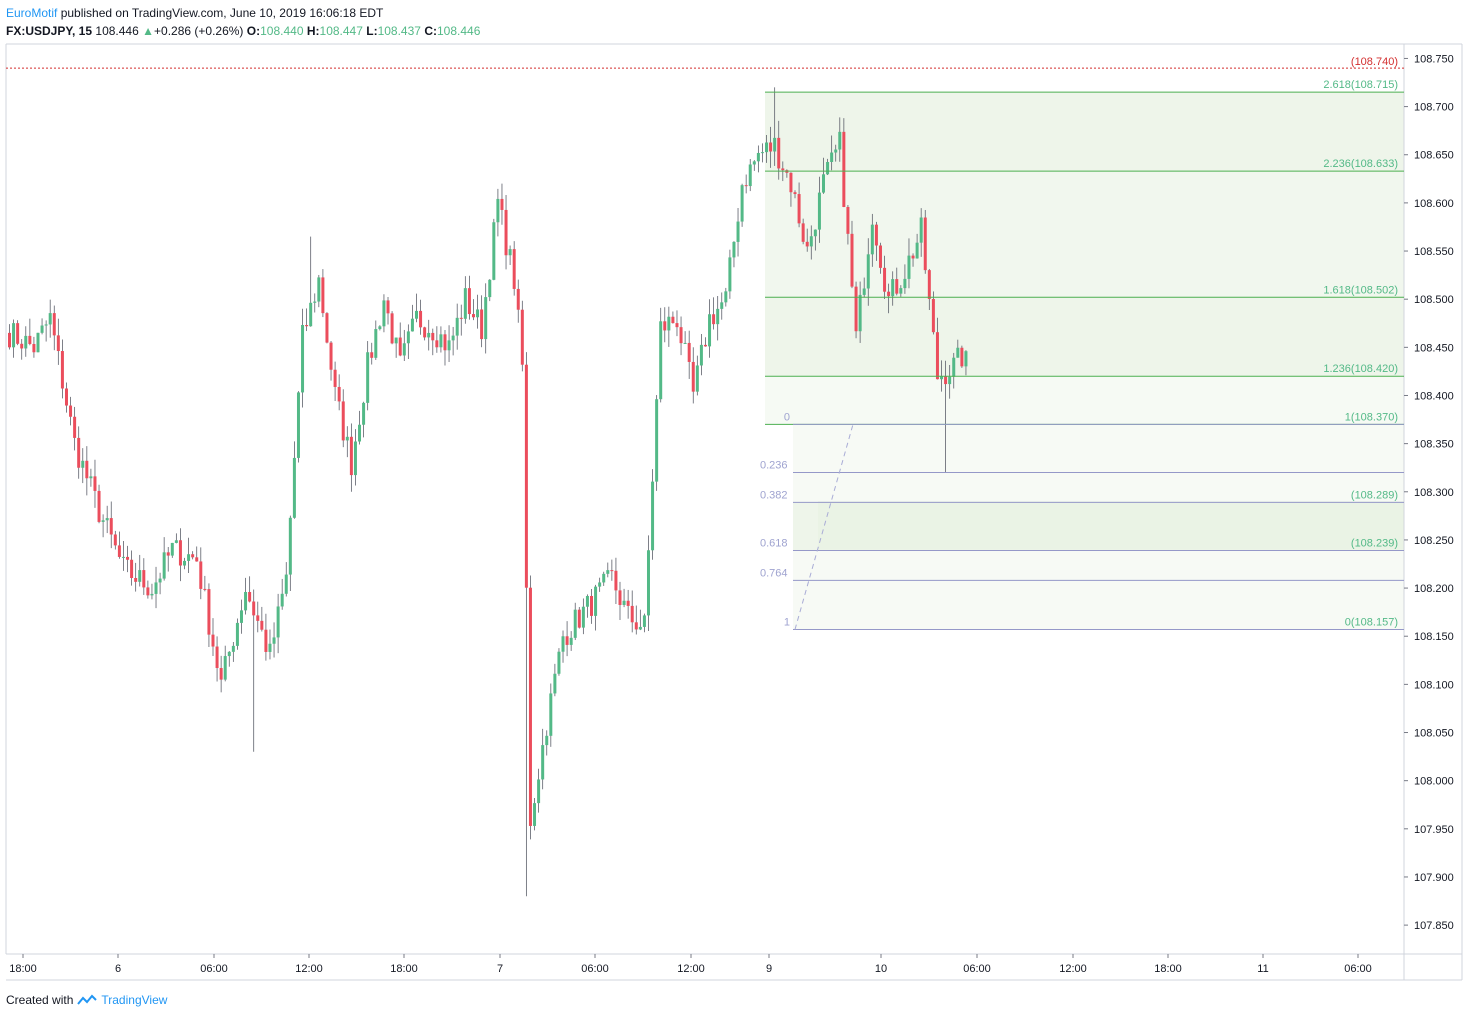 Image resolution: width=1469 pixels, height=1018 pixels. Describe the element at coordinates (1360, 164) in the screenshot. I see `fib-ext-label: 2.236(108.633)` at that location.